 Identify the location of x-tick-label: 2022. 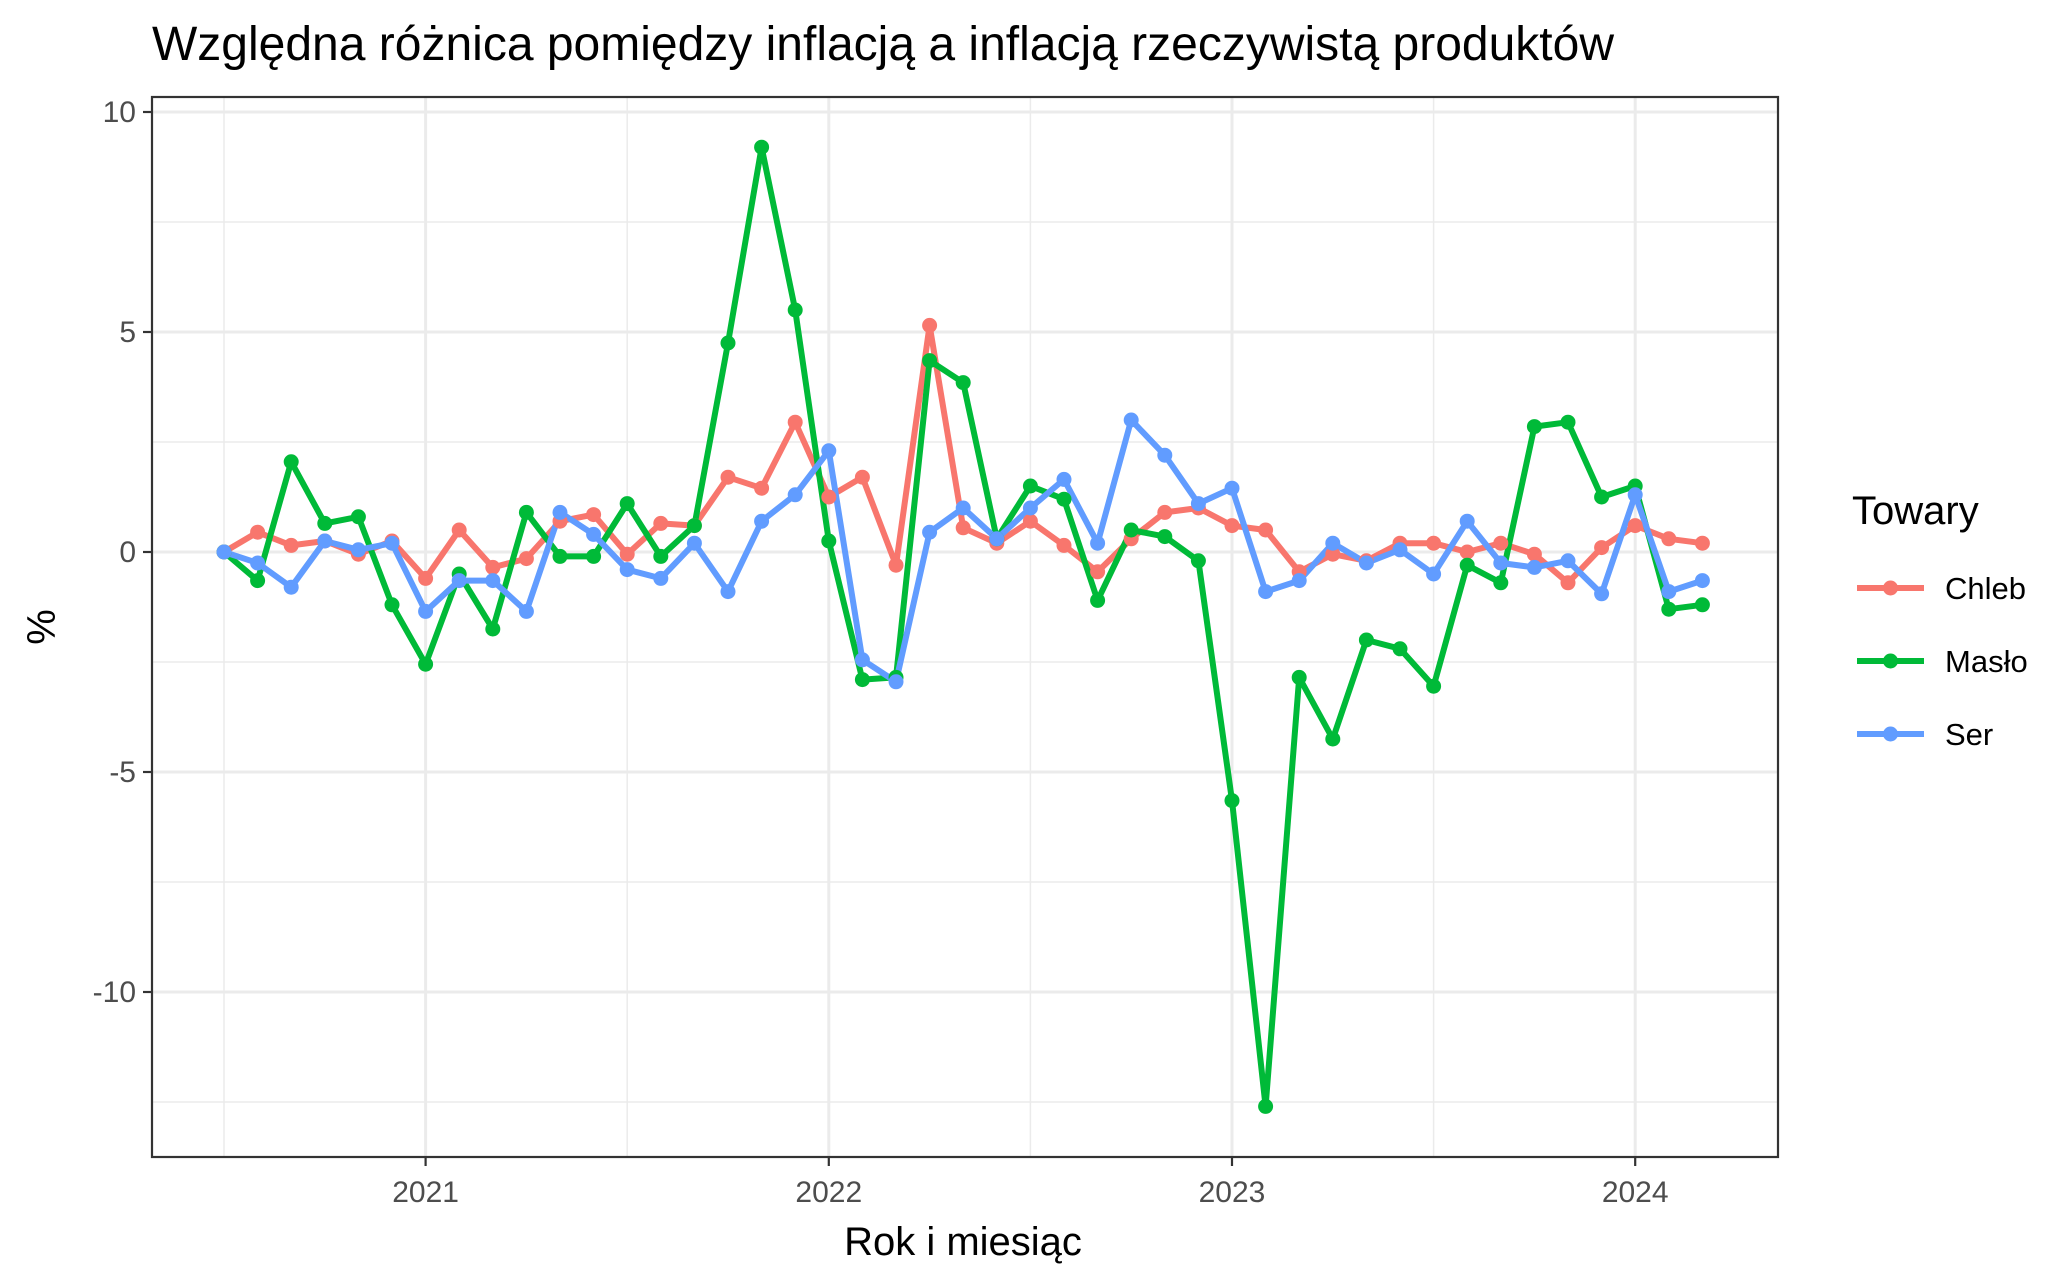
(828, 1192).